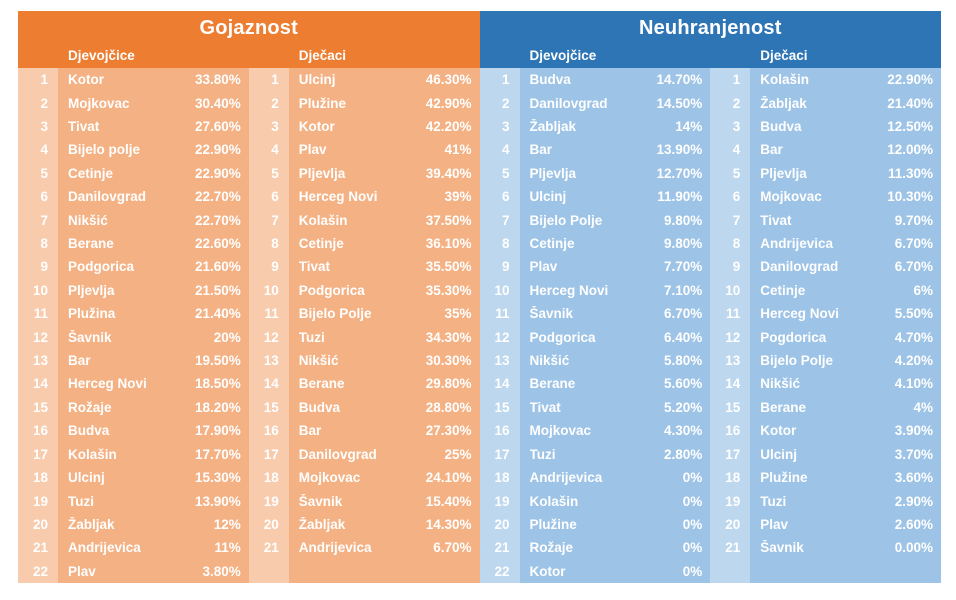  I want to click on value-cell: 20%, so click(227, 337).